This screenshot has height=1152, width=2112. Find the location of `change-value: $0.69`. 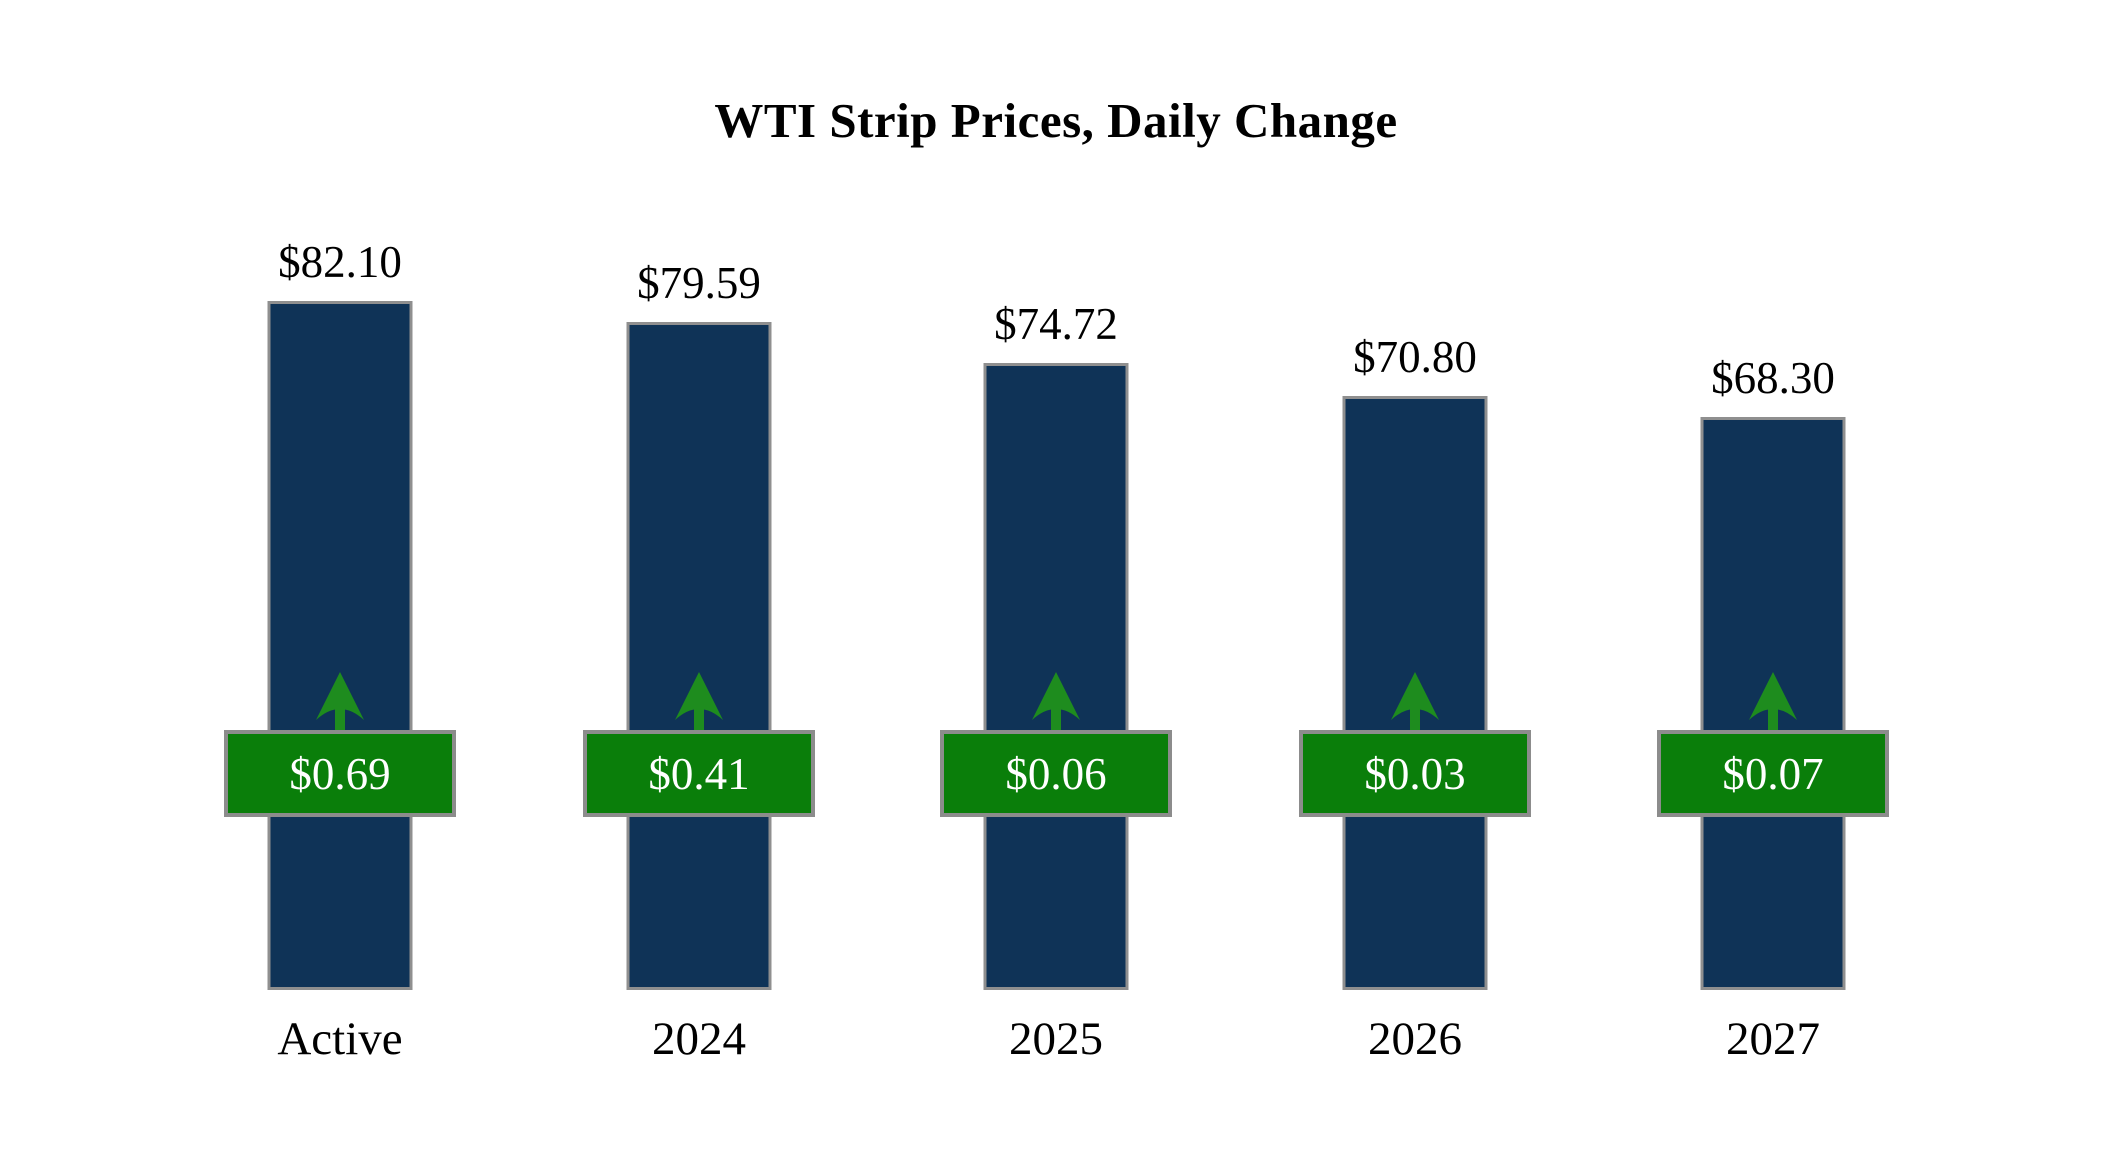

change-value: $0.69 is located at coordinates (340, 773).